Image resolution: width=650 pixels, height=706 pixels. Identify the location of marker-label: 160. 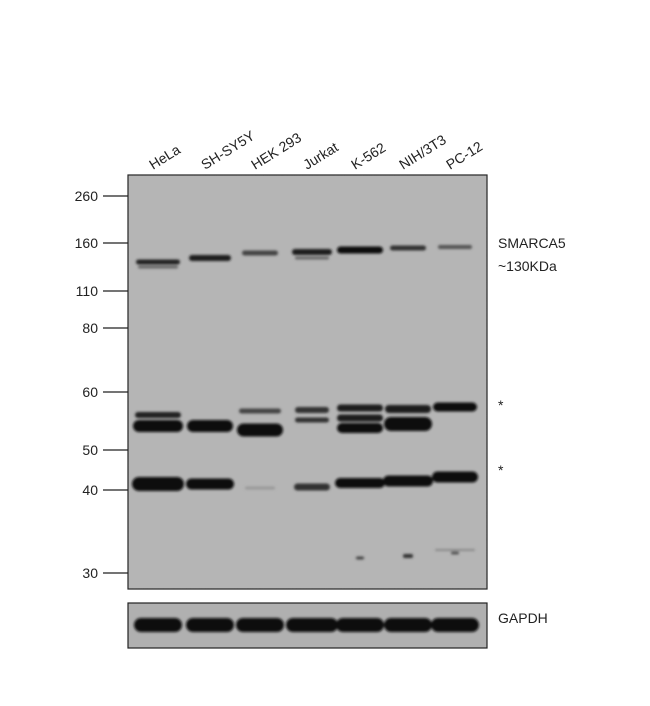
(87, 243).